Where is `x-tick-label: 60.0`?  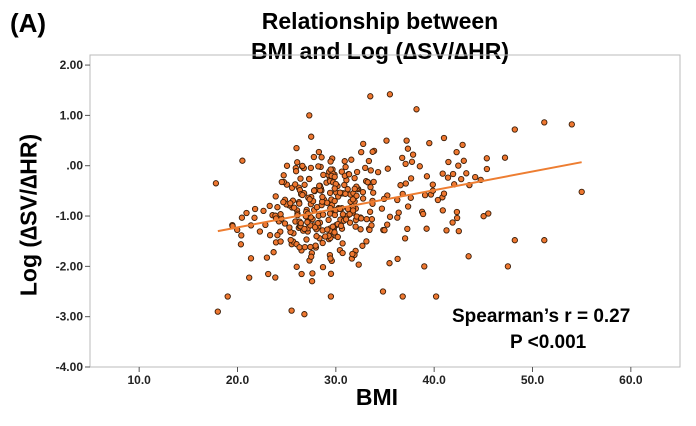 x-tick-label: 60.0 is located at coordinates (631, 380).